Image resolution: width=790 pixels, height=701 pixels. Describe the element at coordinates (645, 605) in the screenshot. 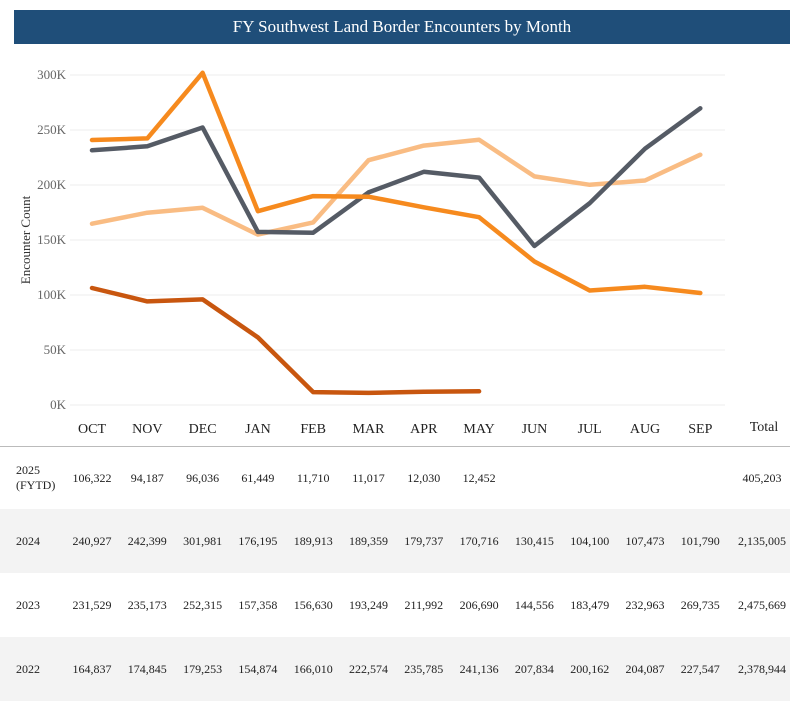

I see `table-cell: 232,963` at that location.